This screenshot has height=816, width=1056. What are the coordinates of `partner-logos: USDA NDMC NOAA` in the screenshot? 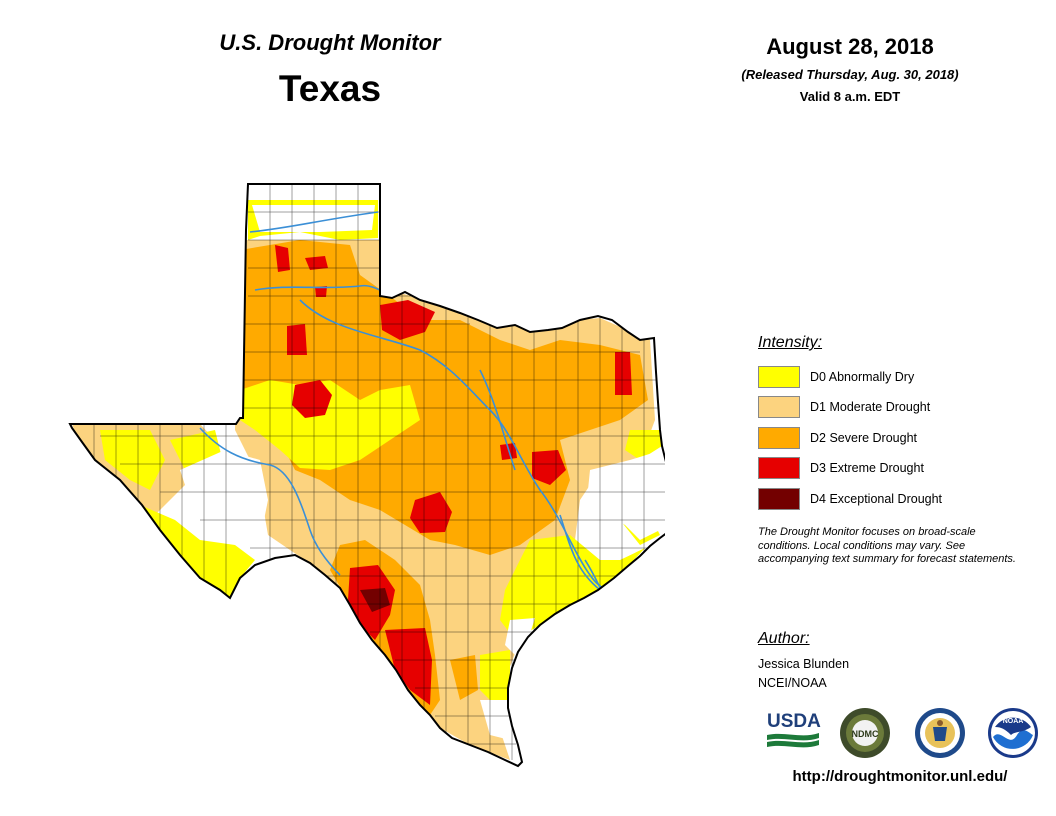 It's located at (905, 733).